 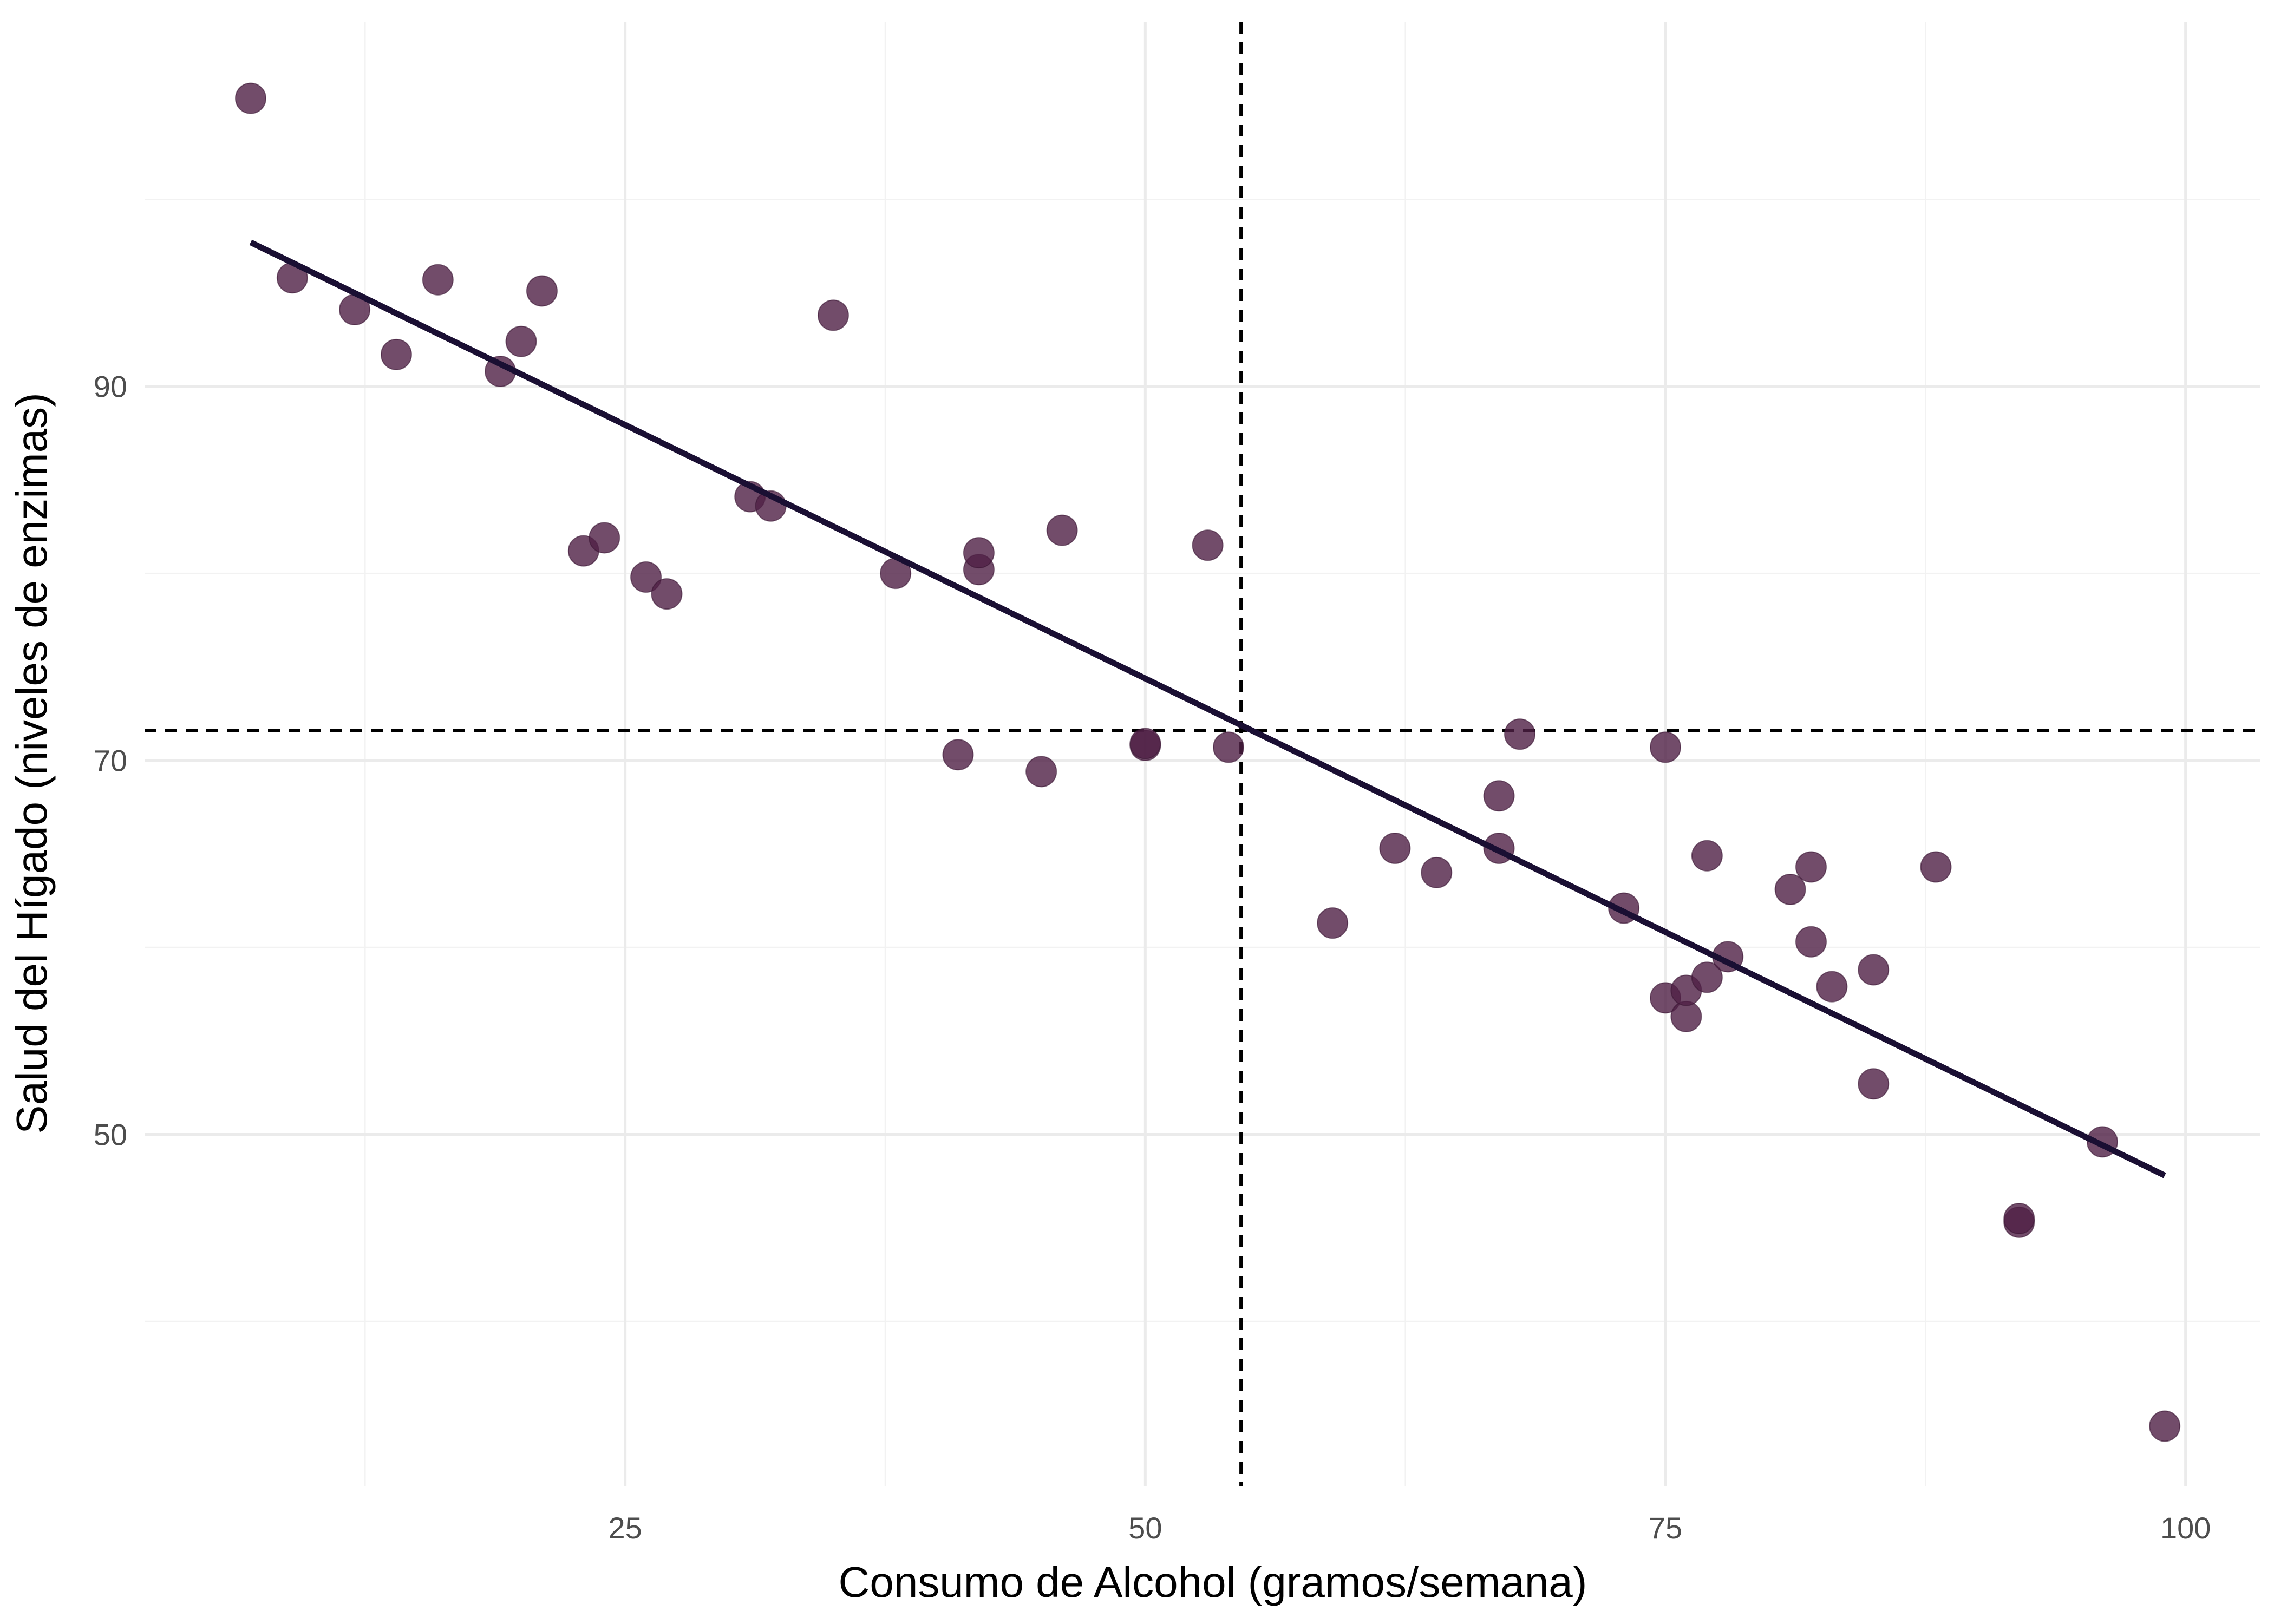 I want to click on x-tick-label-3: 100, so click(x=2186, y=1528).